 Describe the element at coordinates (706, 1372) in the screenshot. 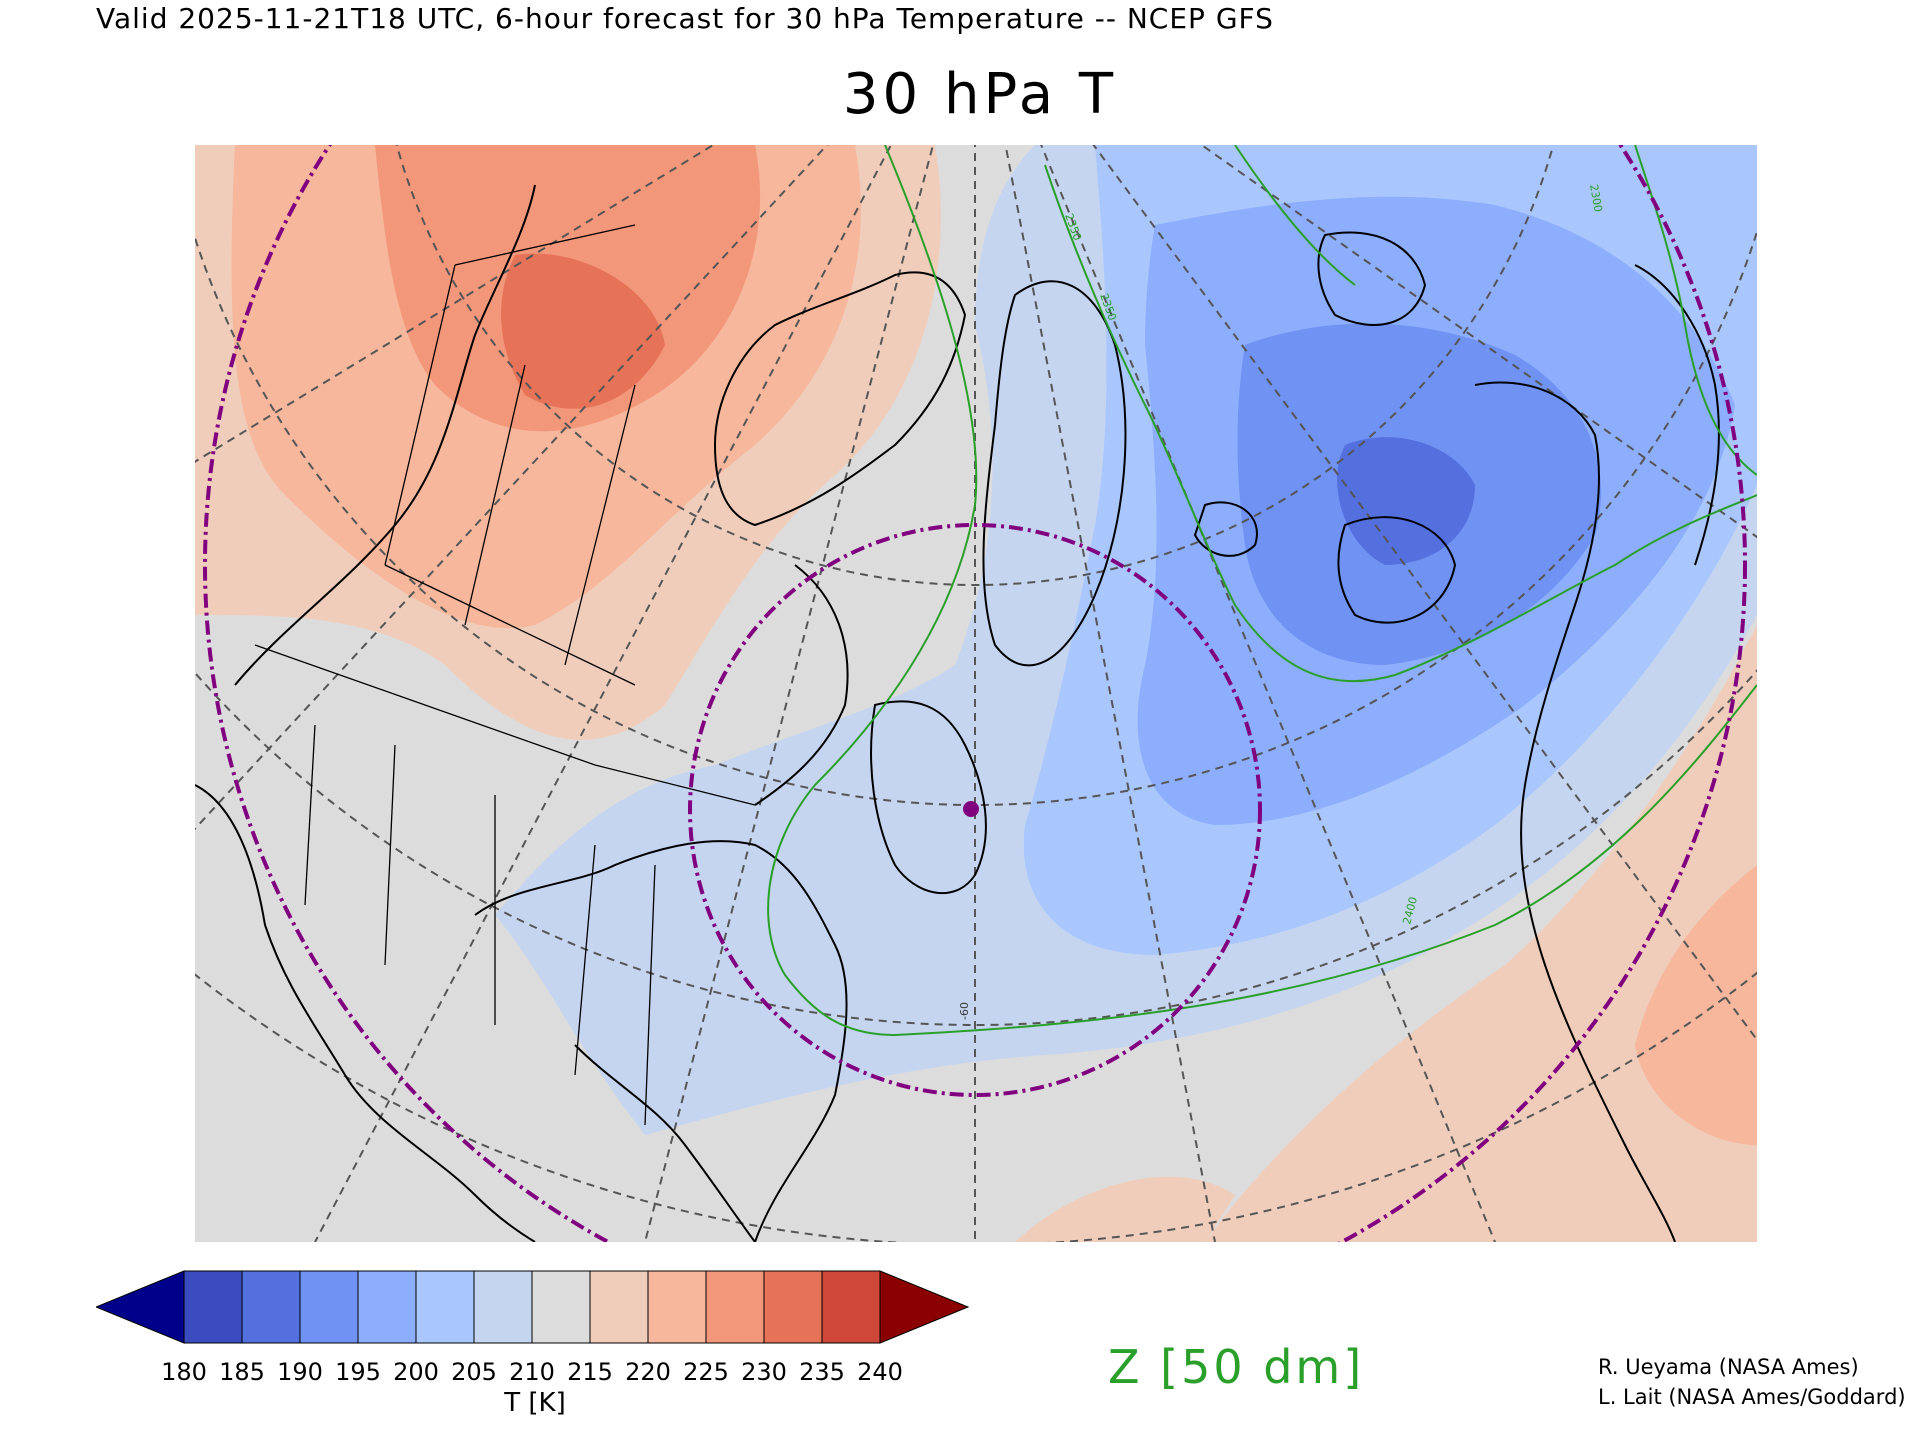

I see `colorbar-tick-label: 225` at that location.